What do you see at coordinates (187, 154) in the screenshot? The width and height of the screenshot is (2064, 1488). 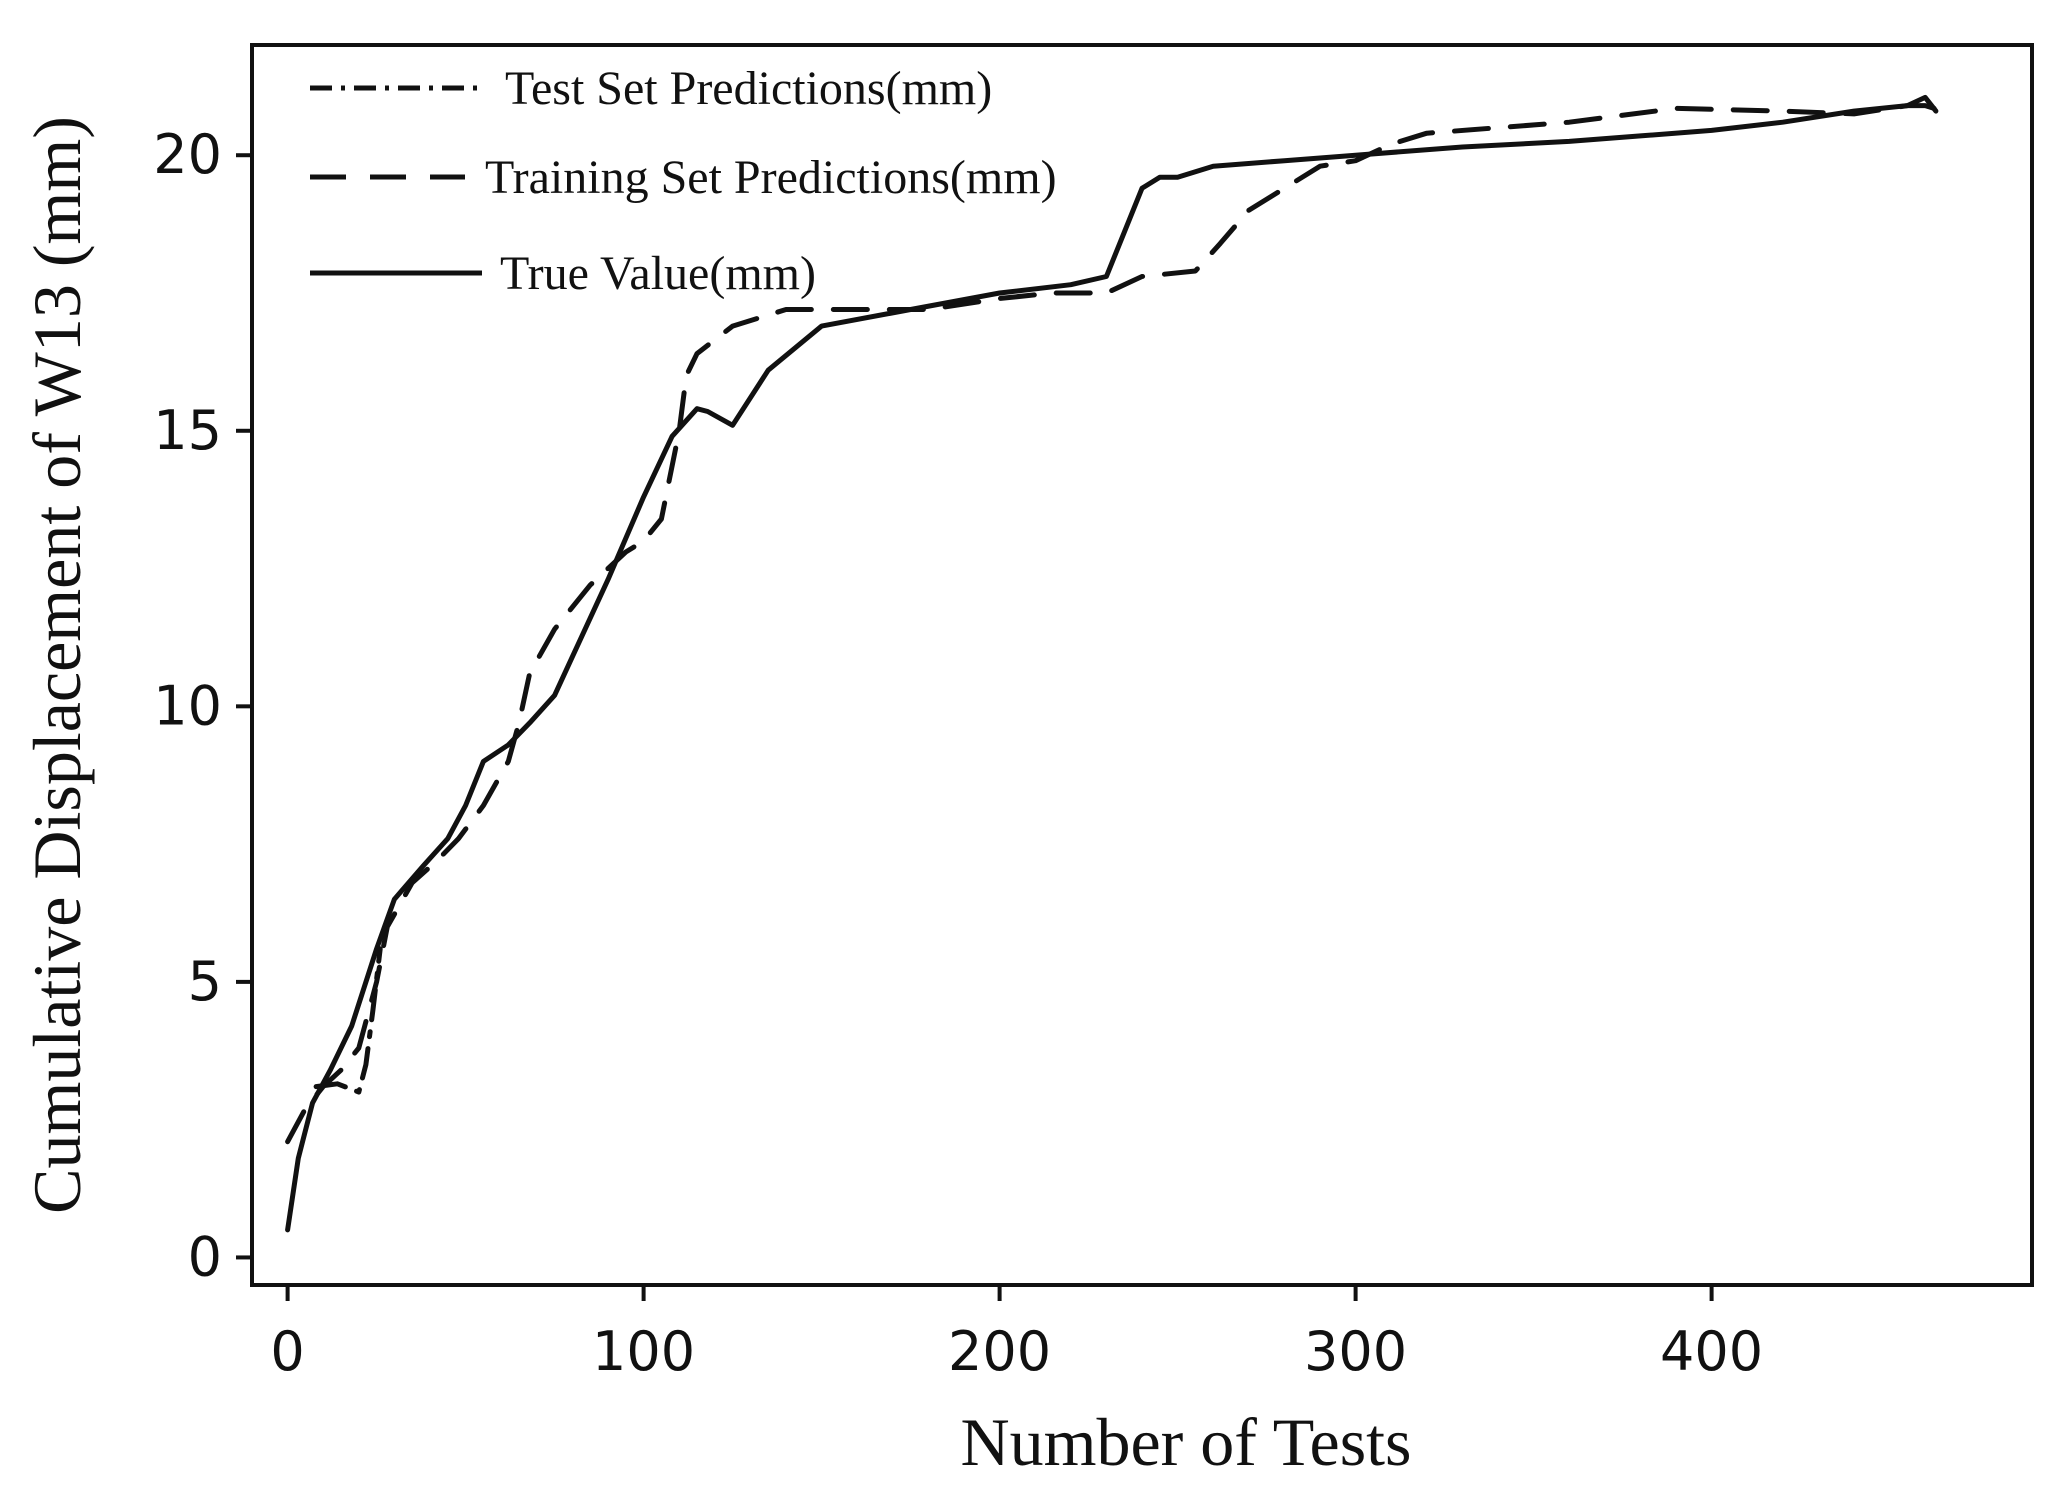 I see `y-tick-label: 20` at bounding box center [187, 154].